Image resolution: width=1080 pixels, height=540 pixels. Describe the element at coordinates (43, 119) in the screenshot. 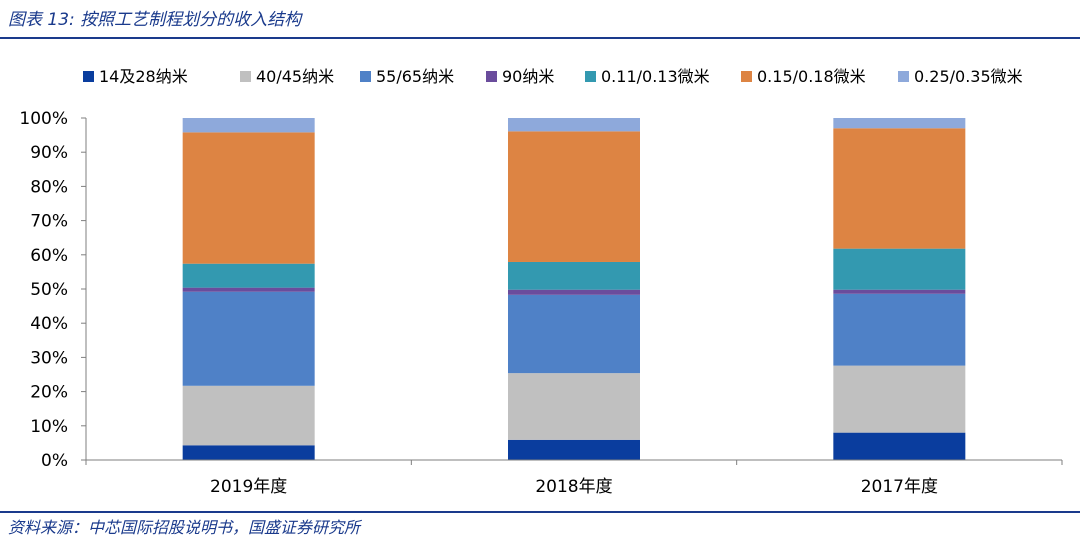

I see `y-tick-label: 100%` at that location.